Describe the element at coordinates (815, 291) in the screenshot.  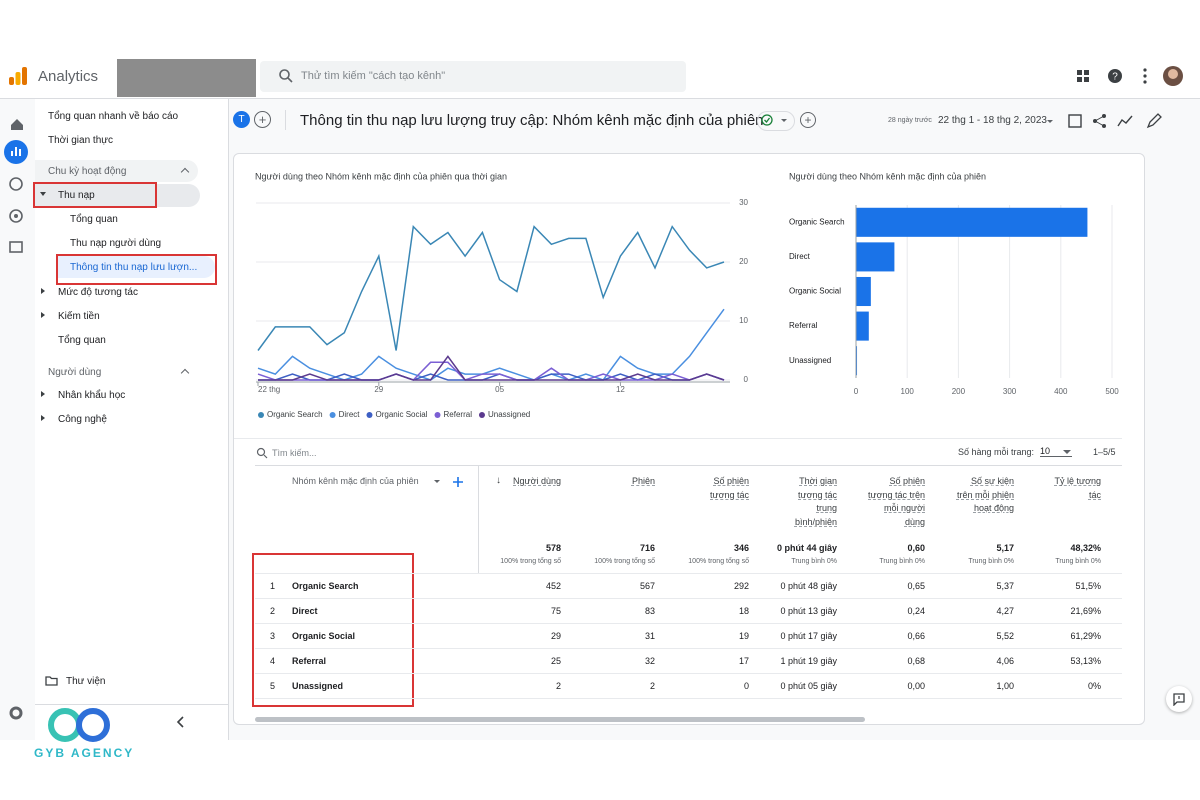
I see `y-tick-label: Organic Social` at that location.